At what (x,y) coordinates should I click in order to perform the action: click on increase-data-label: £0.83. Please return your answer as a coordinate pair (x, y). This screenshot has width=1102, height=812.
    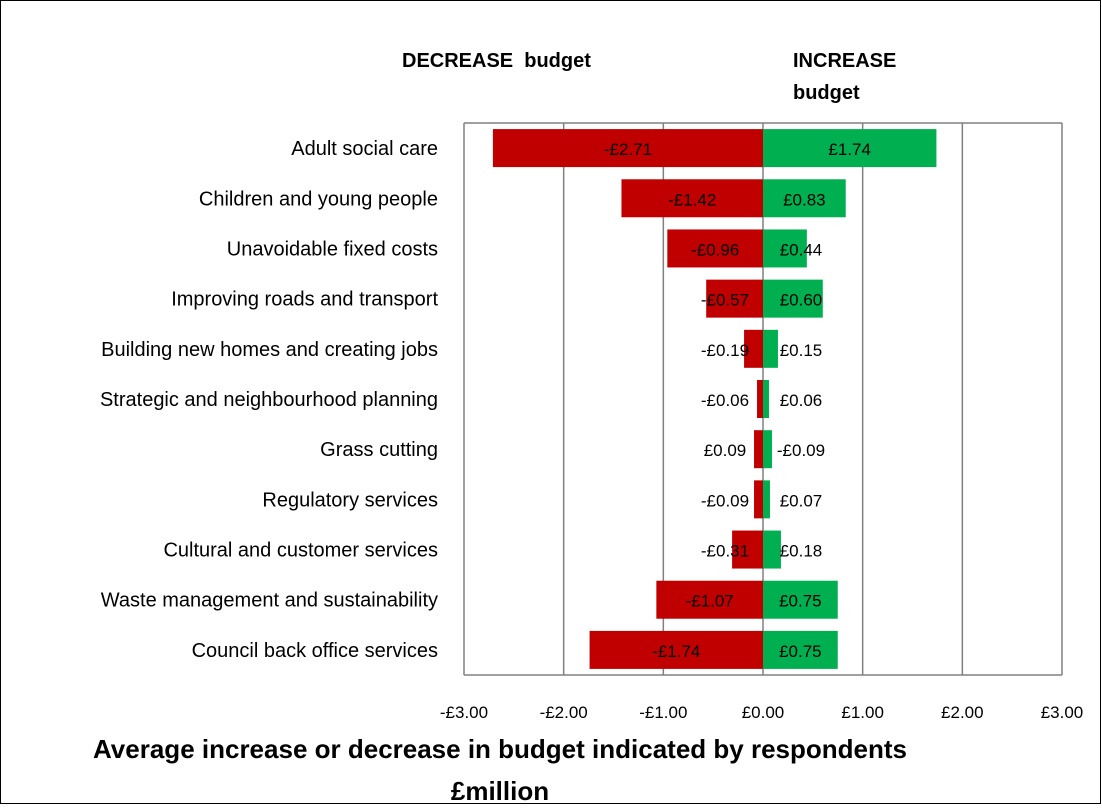
    Looking at the image, I should click on (804, 199).